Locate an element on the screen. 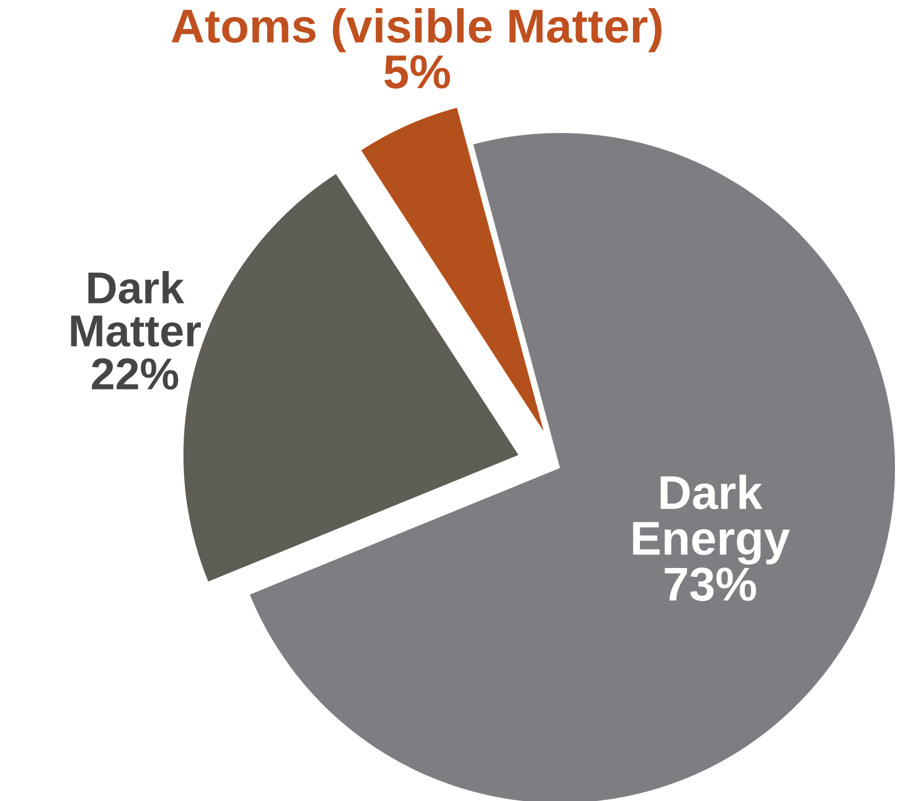  data-label: 5% is located at coordinates (417, 72).